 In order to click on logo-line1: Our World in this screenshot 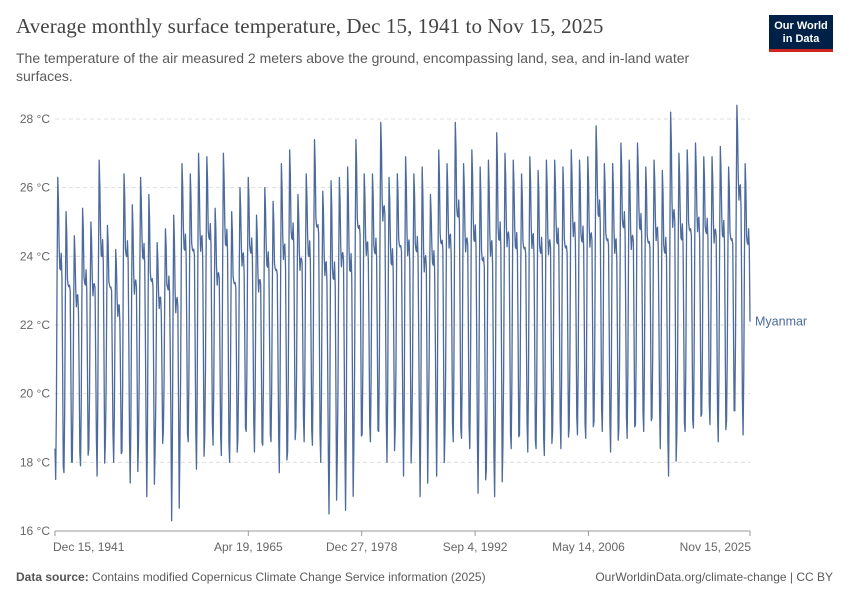, I will do `click(801, 25)`.